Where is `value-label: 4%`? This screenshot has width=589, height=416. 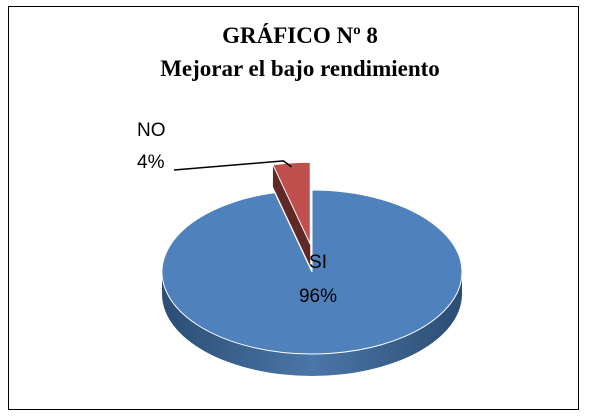 value-label: 4% is located at coordinates (151, 162).